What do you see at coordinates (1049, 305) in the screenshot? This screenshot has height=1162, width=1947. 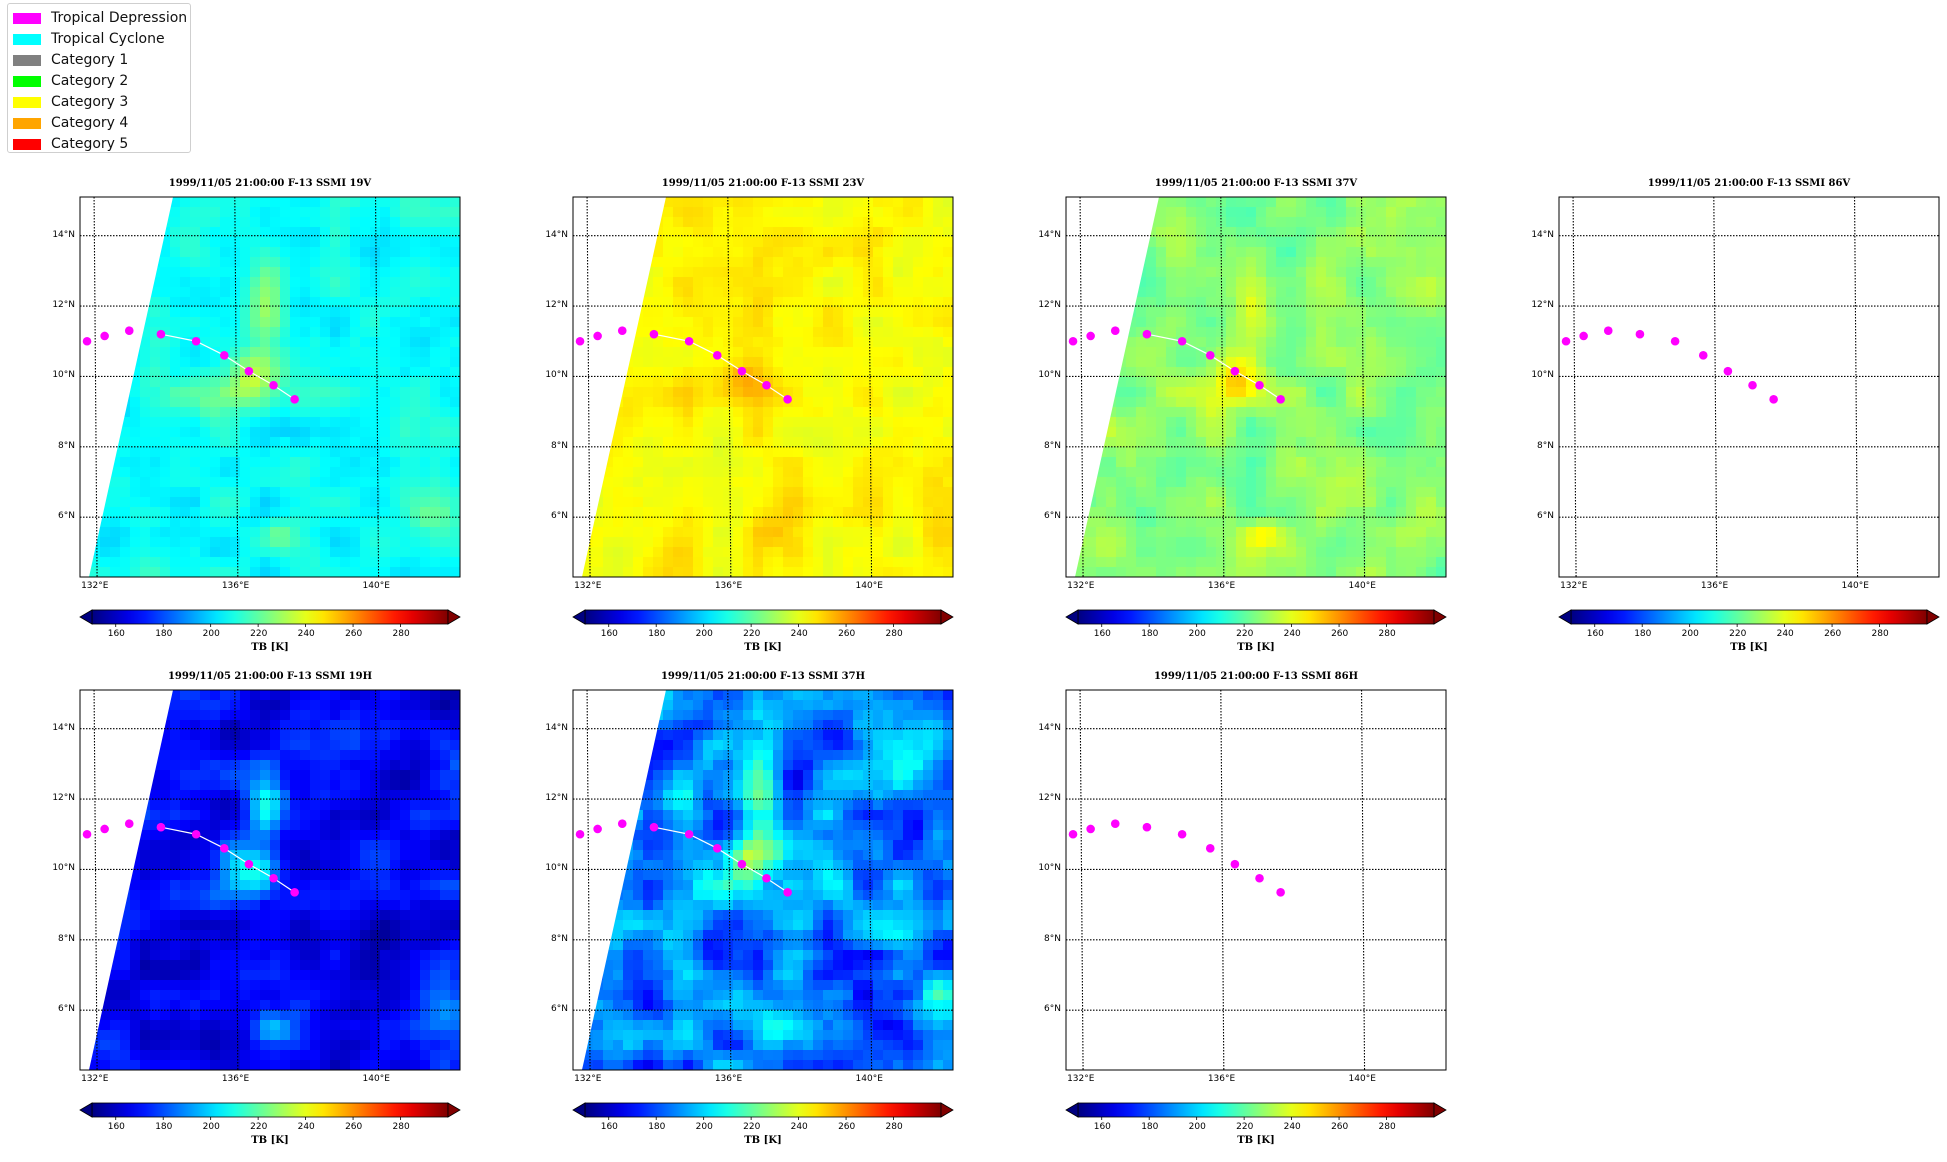 I see `y-tick-label: 12°N` at bounding box center [1049, 305].